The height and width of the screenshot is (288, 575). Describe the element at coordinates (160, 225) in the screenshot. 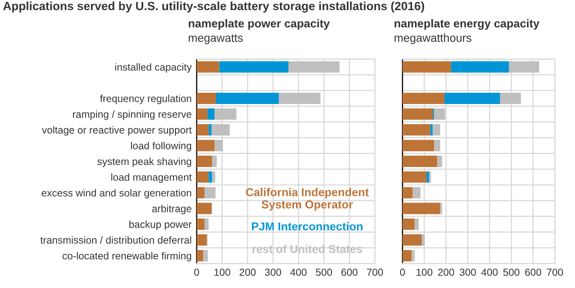

I see `y-tick-label: backup power` at that location.